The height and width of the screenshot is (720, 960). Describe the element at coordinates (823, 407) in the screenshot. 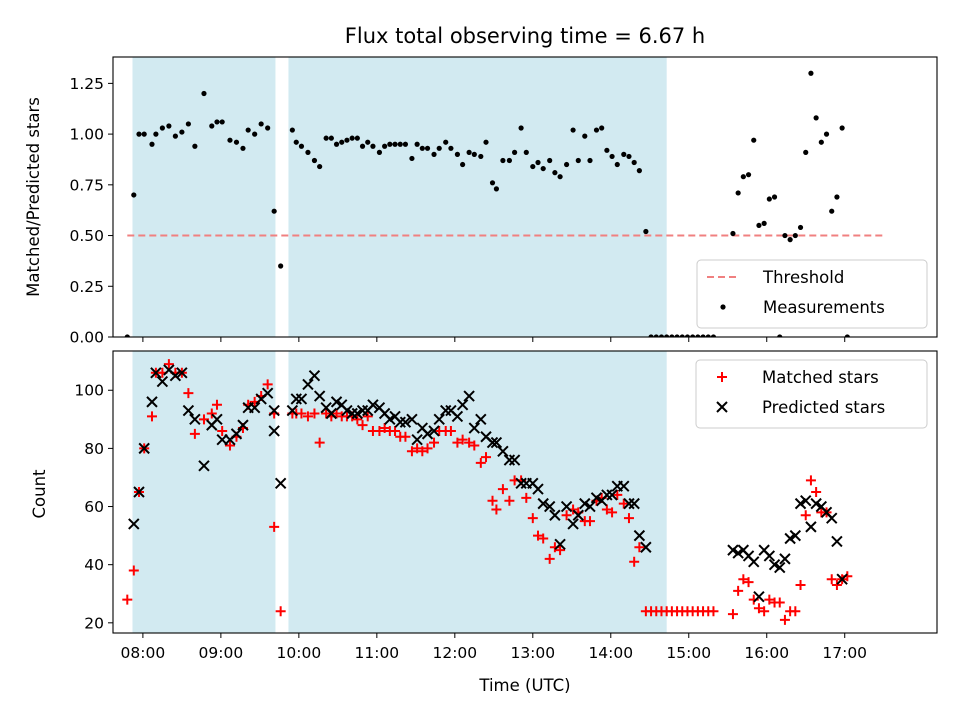

I see `predicted-stars-legend-label: Predicted stars` at that location.